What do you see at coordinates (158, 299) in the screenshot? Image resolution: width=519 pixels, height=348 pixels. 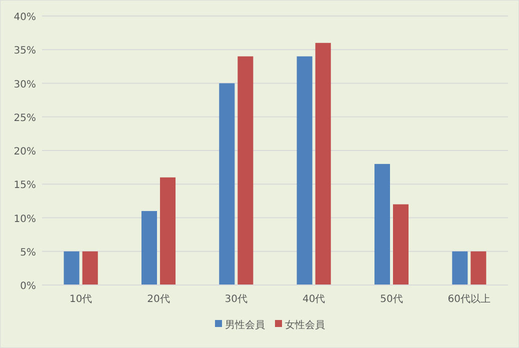 I see `x-tick-label: 20代` at bounding box center [158, 299].